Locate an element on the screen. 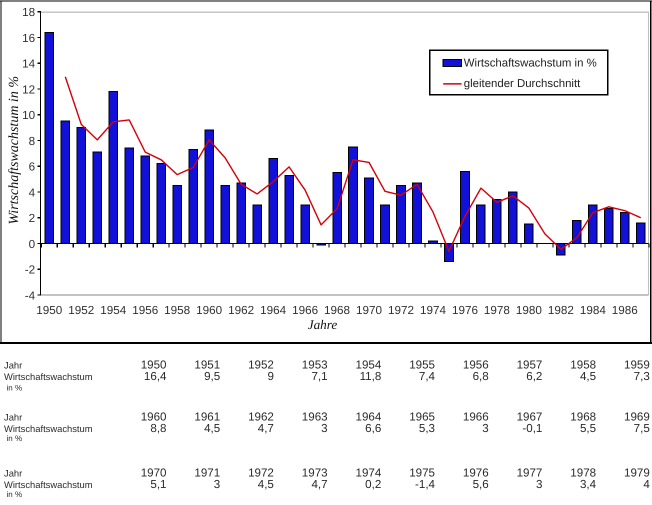  svg-text: 18 is located at coordinates (28, 12).